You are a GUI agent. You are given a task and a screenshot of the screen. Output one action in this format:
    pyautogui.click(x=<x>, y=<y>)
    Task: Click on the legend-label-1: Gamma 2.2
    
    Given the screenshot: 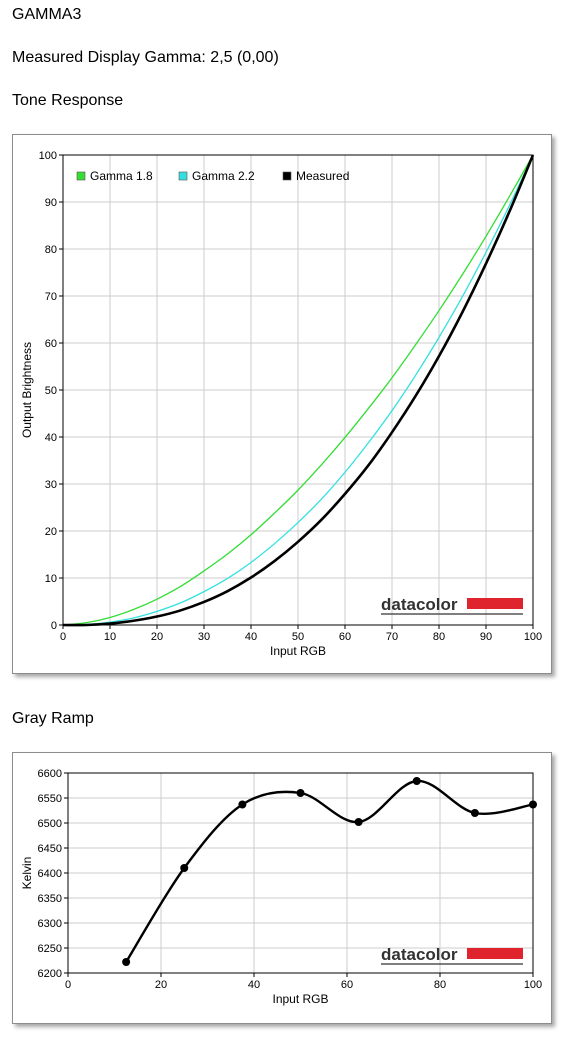 What is the action you would take?
    pyautogui.click(x=223, y=176)
    